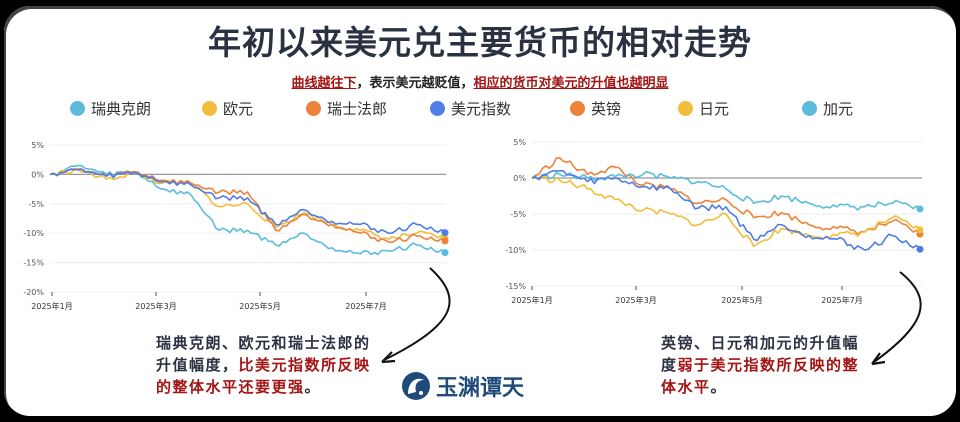  What do you see at coordinates (238, 109) in the screenshot?
I see `legend-label: 欧元` at bounding box center [238, 109].